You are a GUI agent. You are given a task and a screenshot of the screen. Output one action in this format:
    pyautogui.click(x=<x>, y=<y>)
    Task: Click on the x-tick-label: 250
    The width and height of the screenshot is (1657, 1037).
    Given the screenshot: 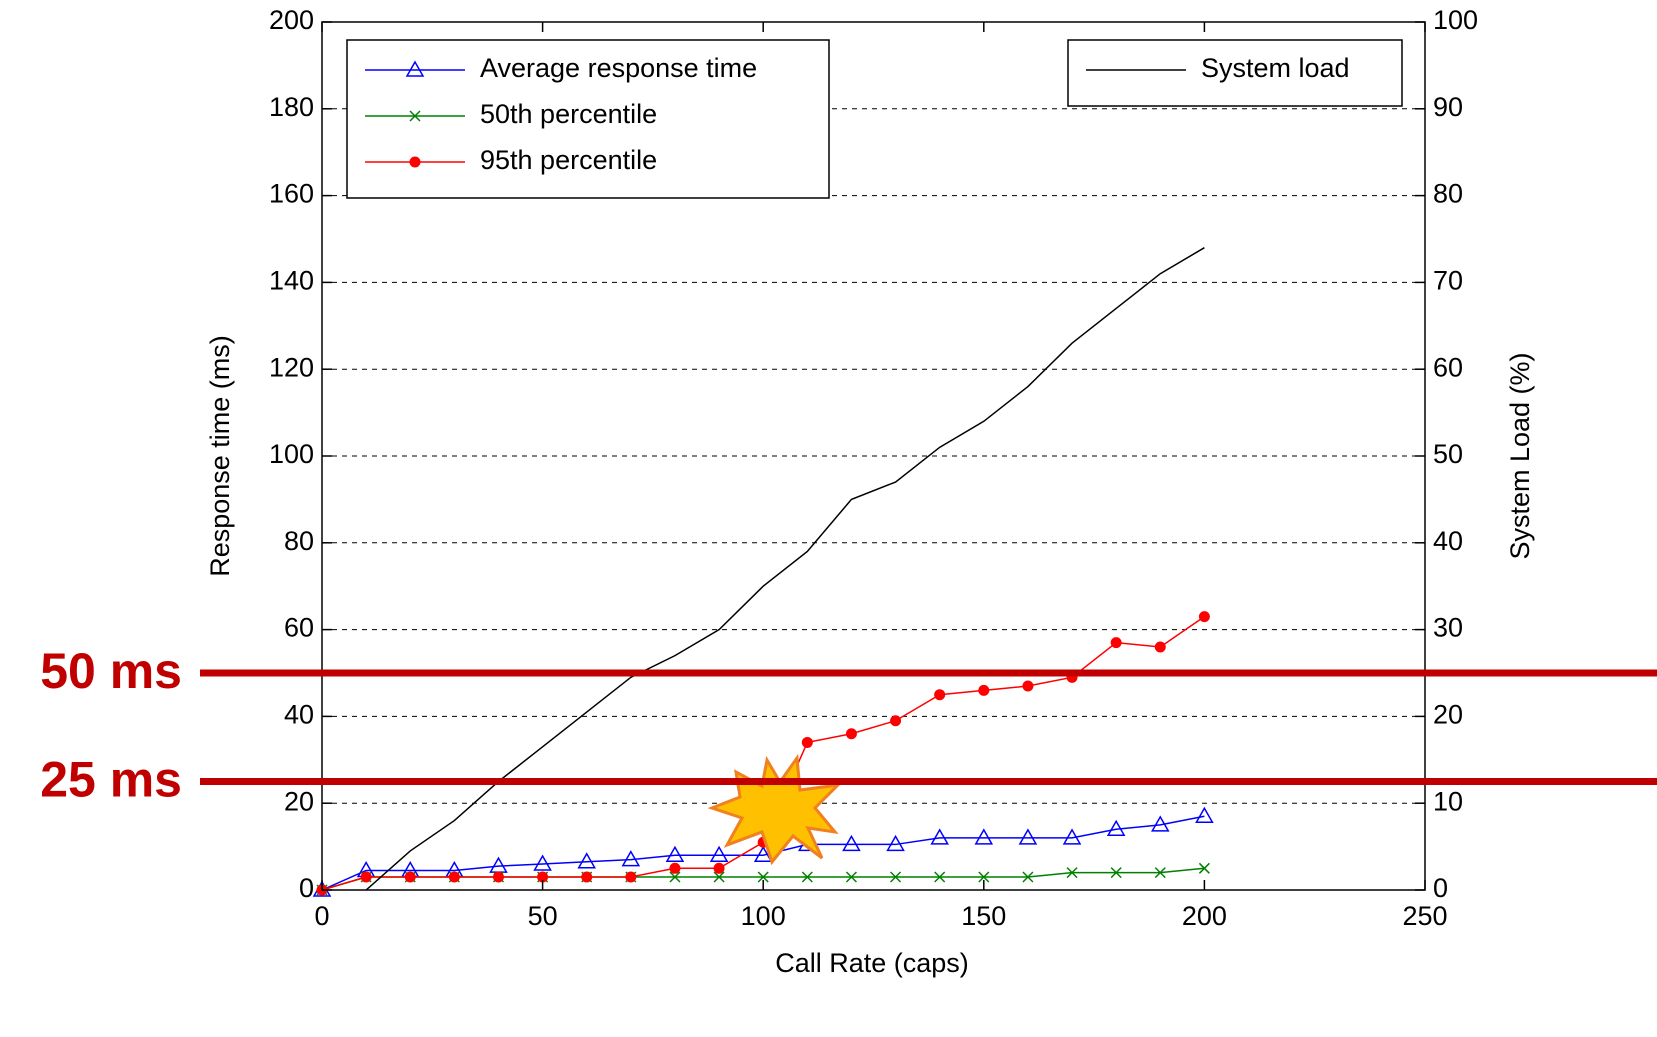 What is the action you would take?
    pyautogui.click(x=1424, y=916)
    